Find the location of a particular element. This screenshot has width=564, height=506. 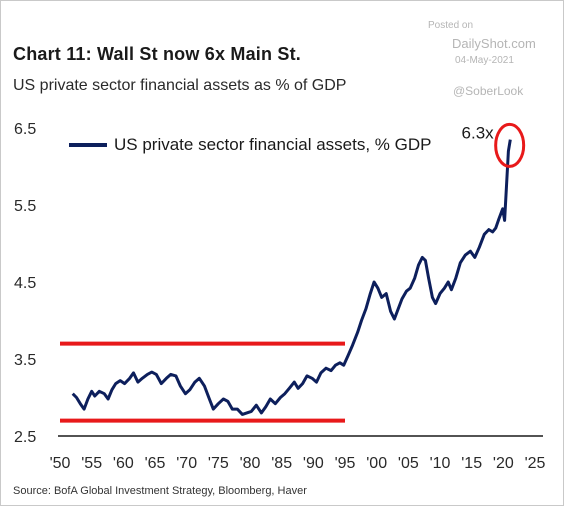

reference-lines is located at coordinates (202, 382).